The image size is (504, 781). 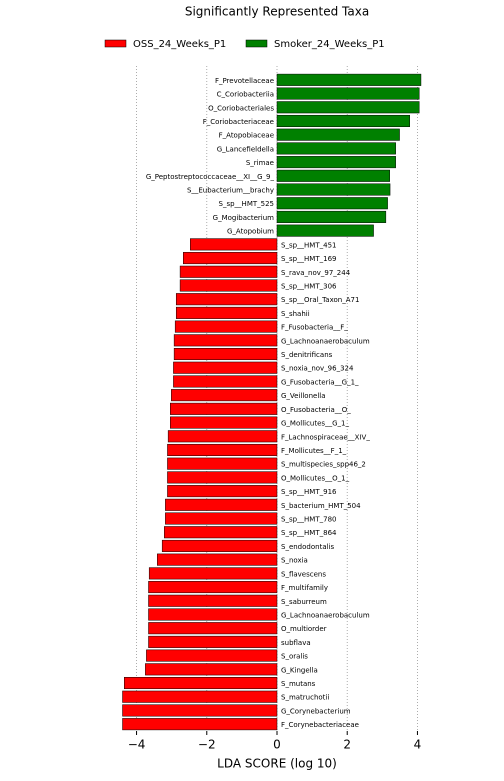 I want to click on category-label: G_Mogibacterium, so click(x=244, y=218).